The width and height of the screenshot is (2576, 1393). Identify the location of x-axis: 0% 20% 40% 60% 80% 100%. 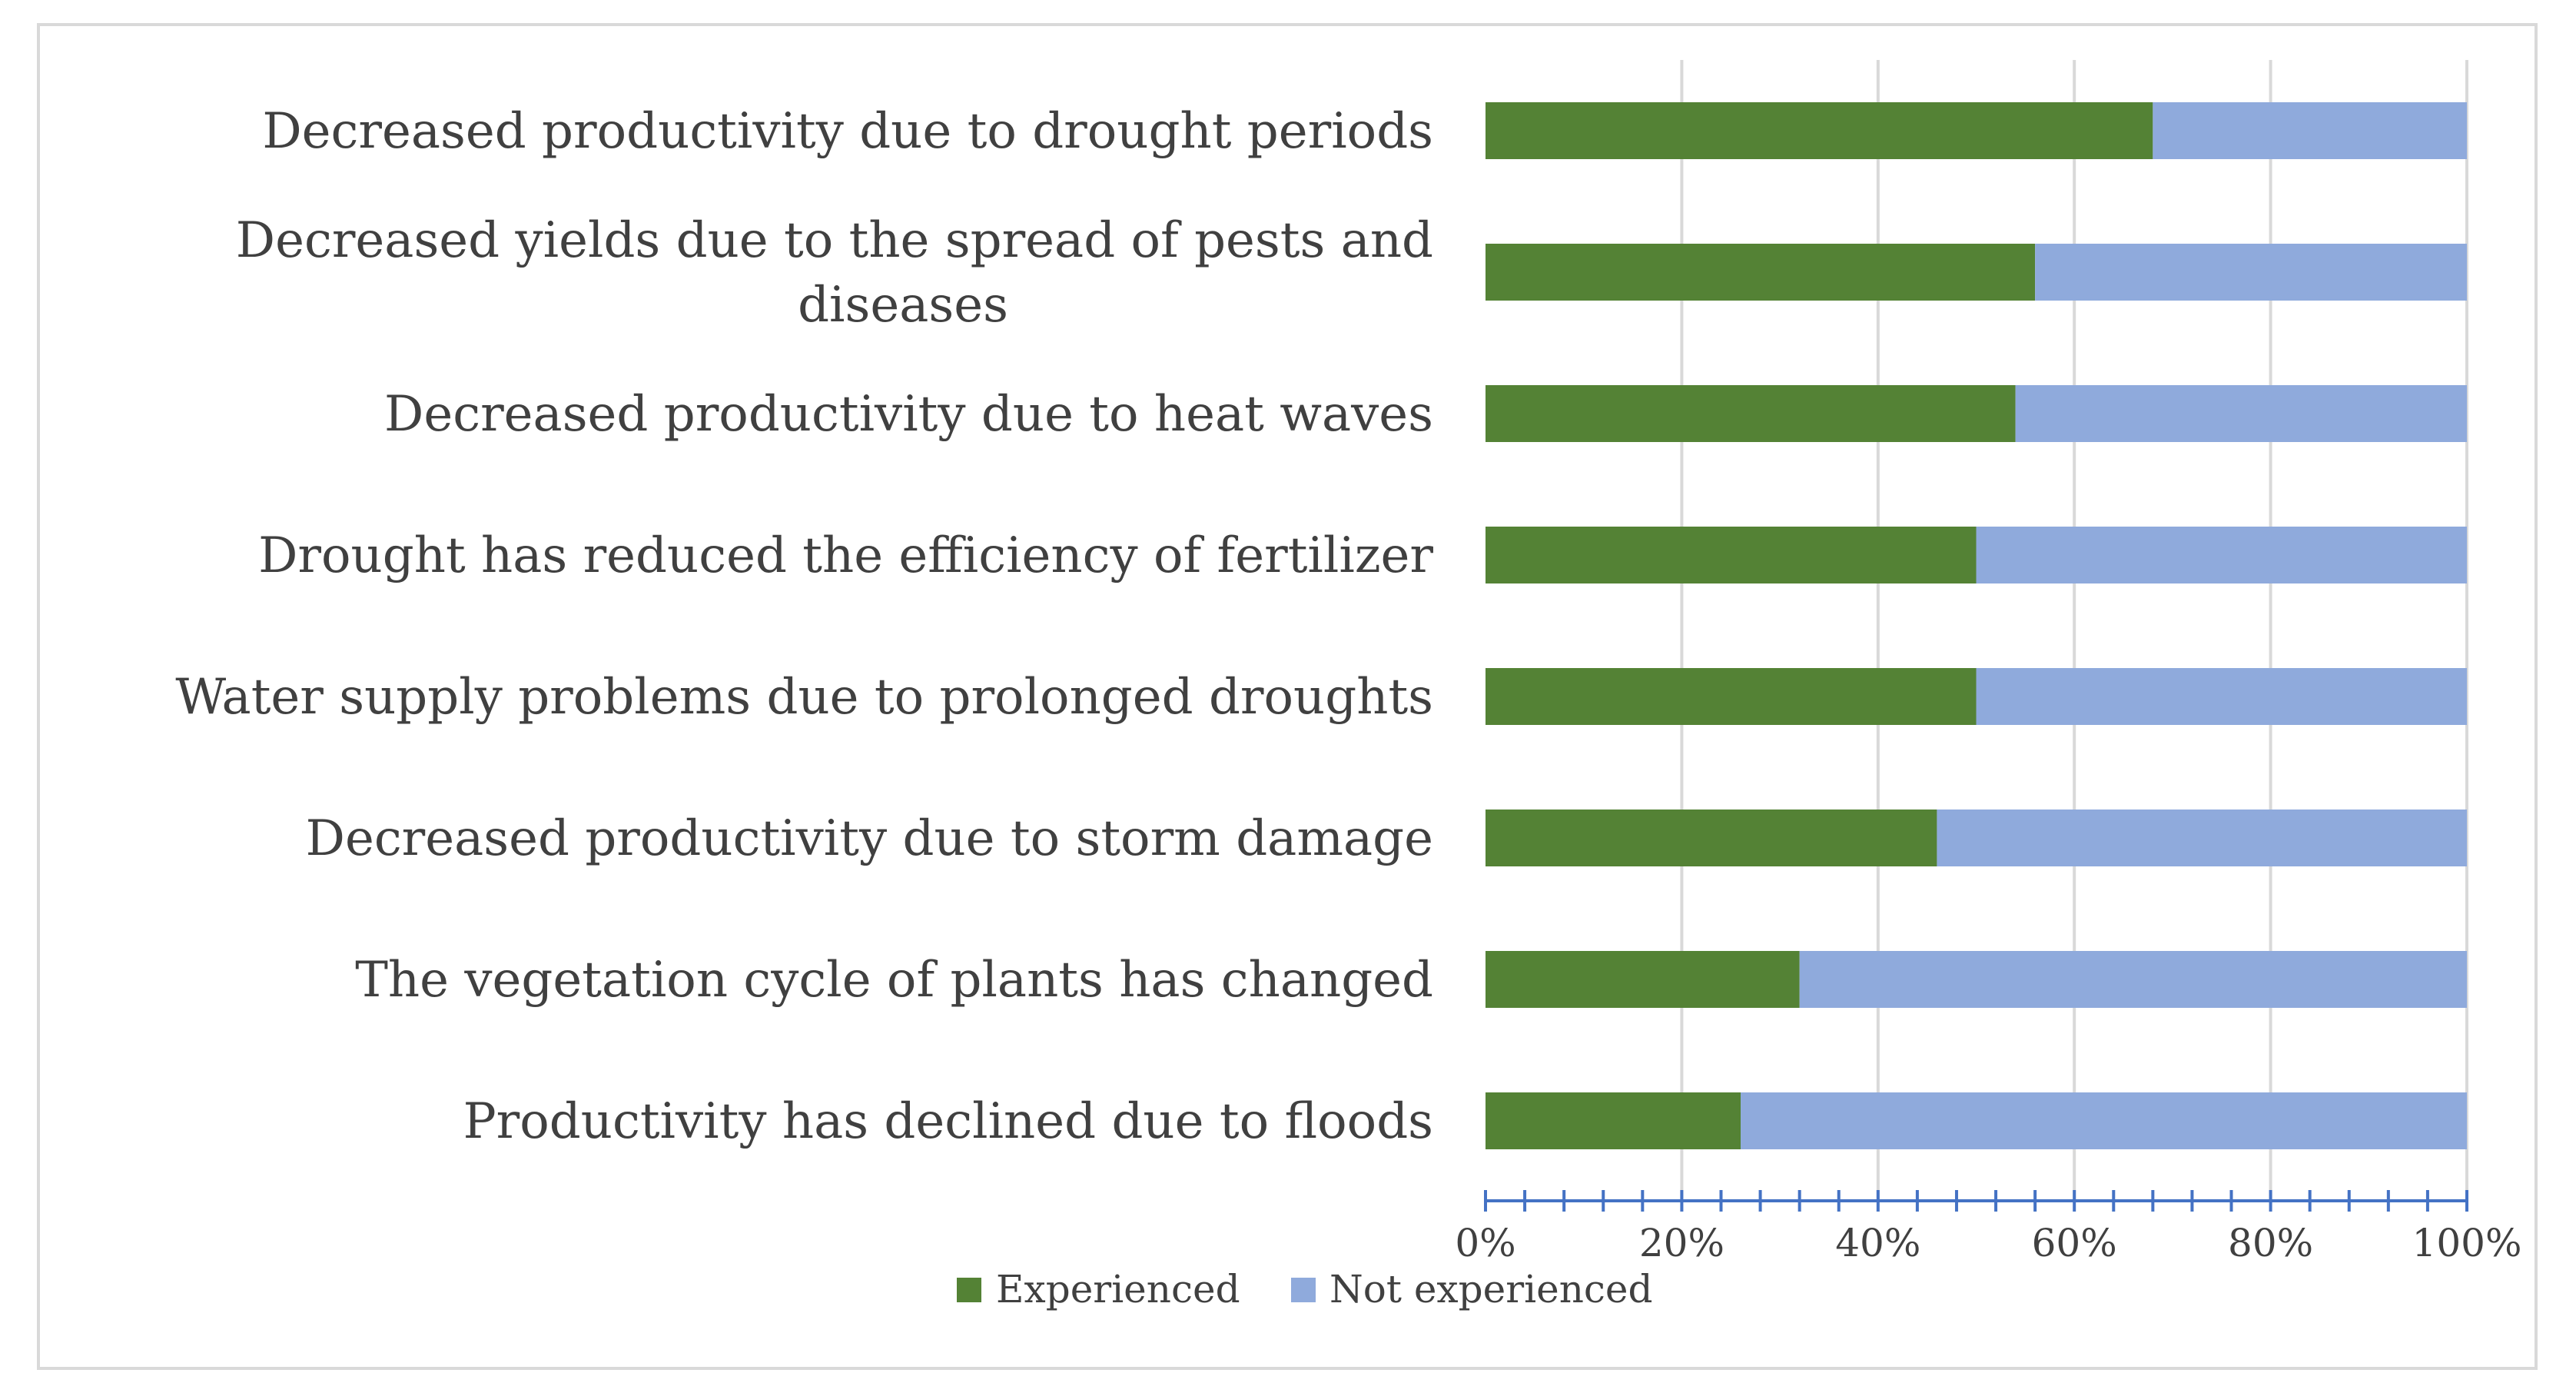
(1988, 1227).